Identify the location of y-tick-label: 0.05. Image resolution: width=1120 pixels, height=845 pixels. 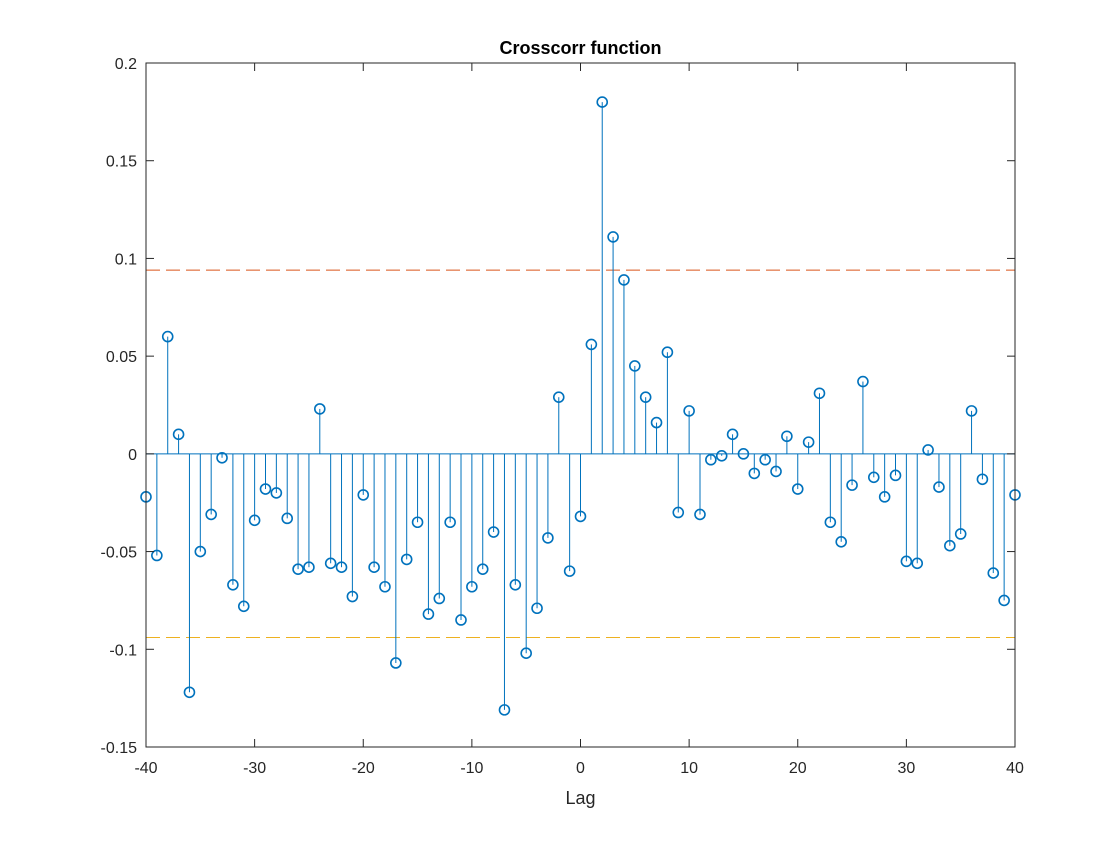
(121, 357).